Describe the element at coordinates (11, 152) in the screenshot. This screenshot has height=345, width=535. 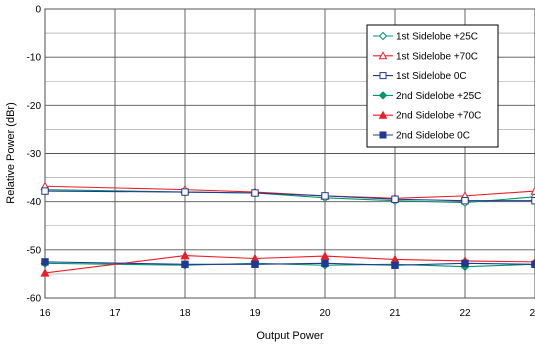
I see `y-axis-label: Relative Power (dBr)` at that location.